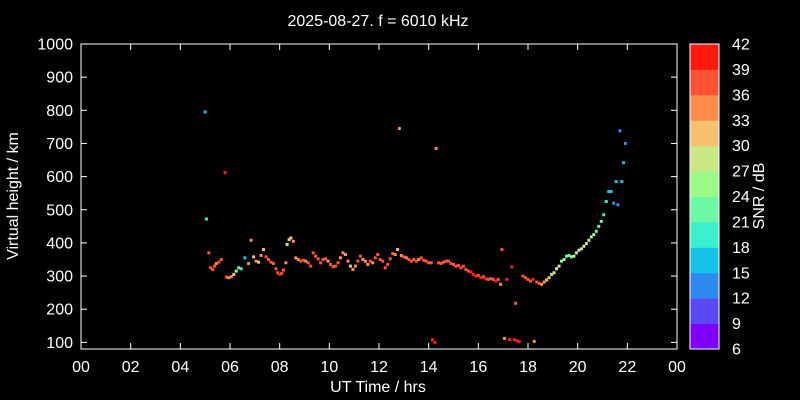 The width and height of the screenshot is (800, 400). Describe the element at coordinates (741, 70) in the screenshot. I see `colorbar-tick-label: 39` at that location.